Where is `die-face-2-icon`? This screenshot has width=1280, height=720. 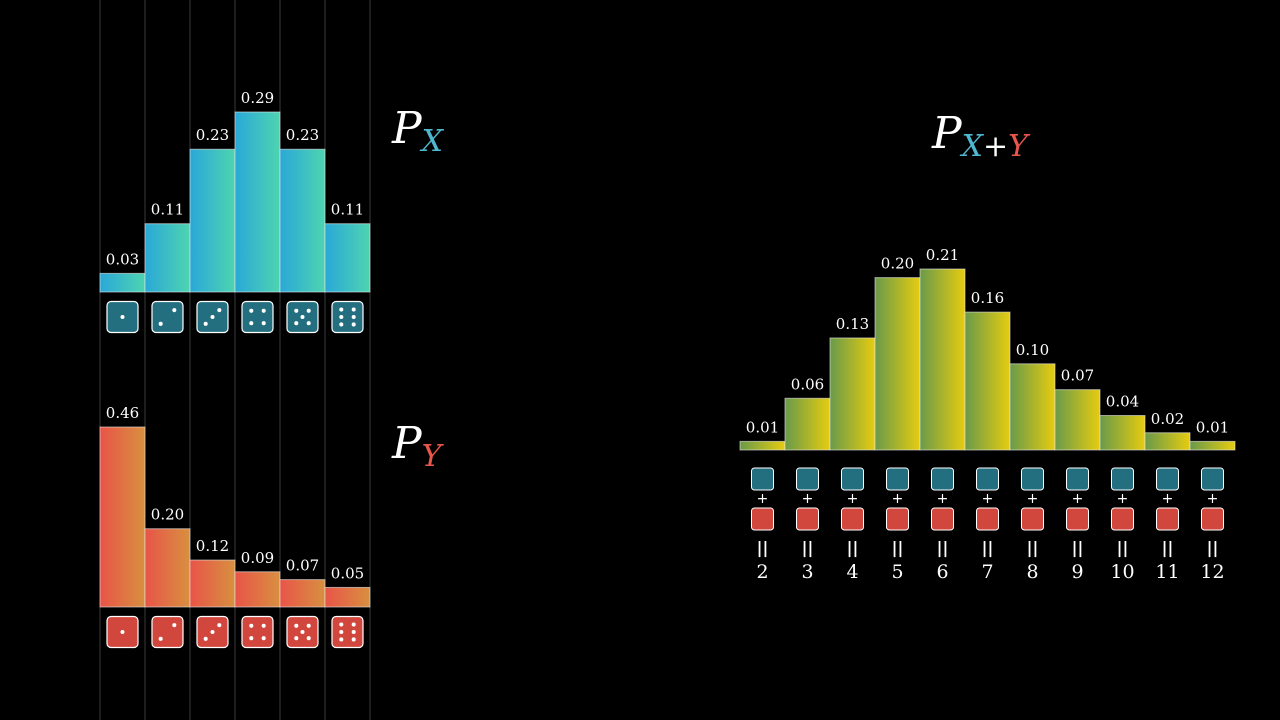
die-face-2-icon is located at coordinates (167, 317).